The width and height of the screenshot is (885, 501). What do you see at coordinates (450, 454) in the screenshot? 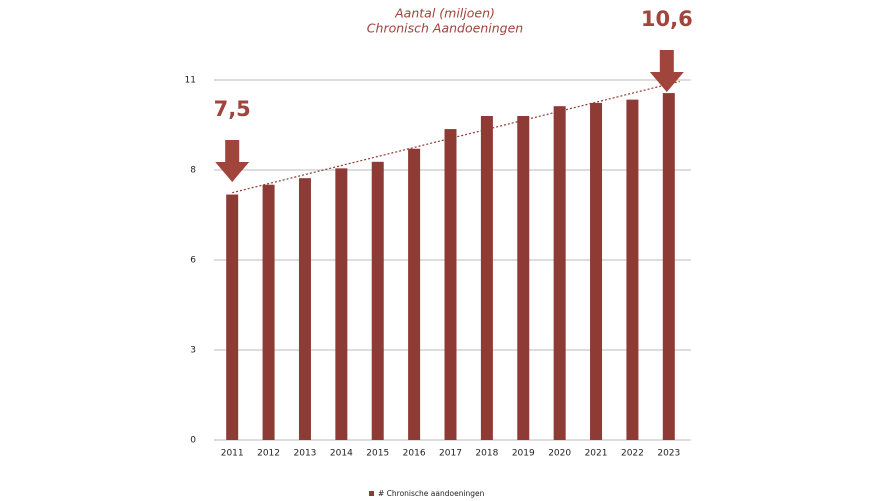
I see `x-tick-label: 2017` at bounding box center [450, 454].